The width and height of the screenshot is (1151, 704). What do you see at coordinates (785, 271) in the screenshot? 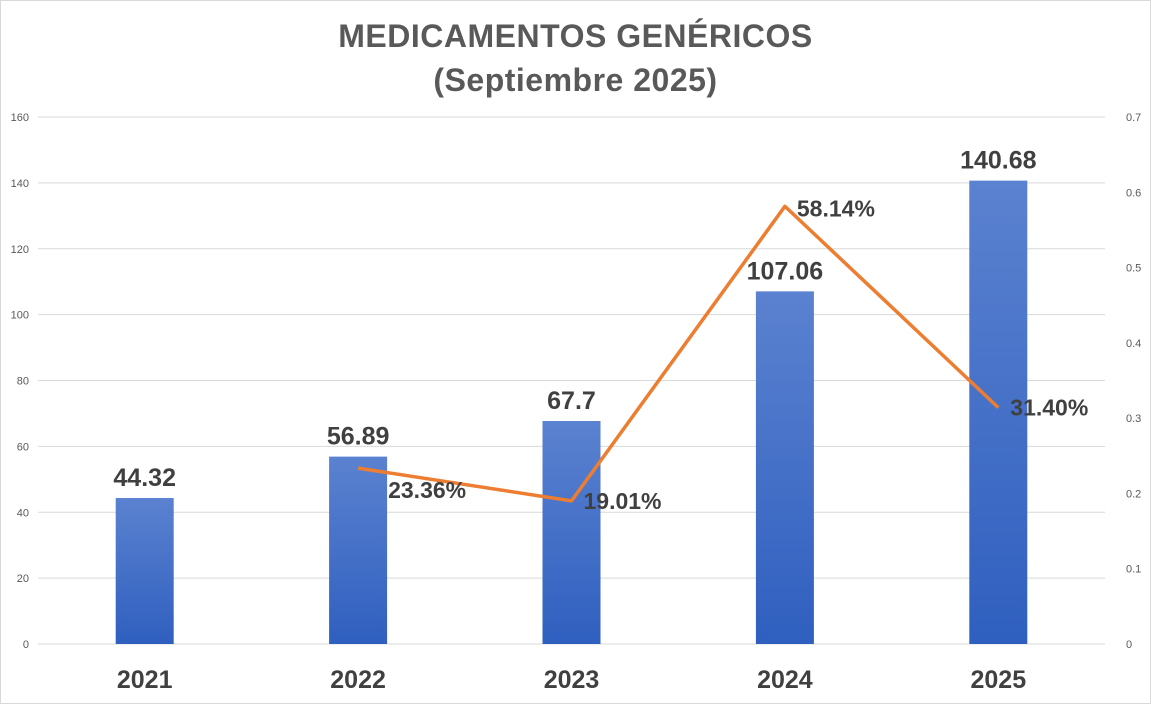
I see `bar-data-label: 107.06` at bounding box center [785, 271].